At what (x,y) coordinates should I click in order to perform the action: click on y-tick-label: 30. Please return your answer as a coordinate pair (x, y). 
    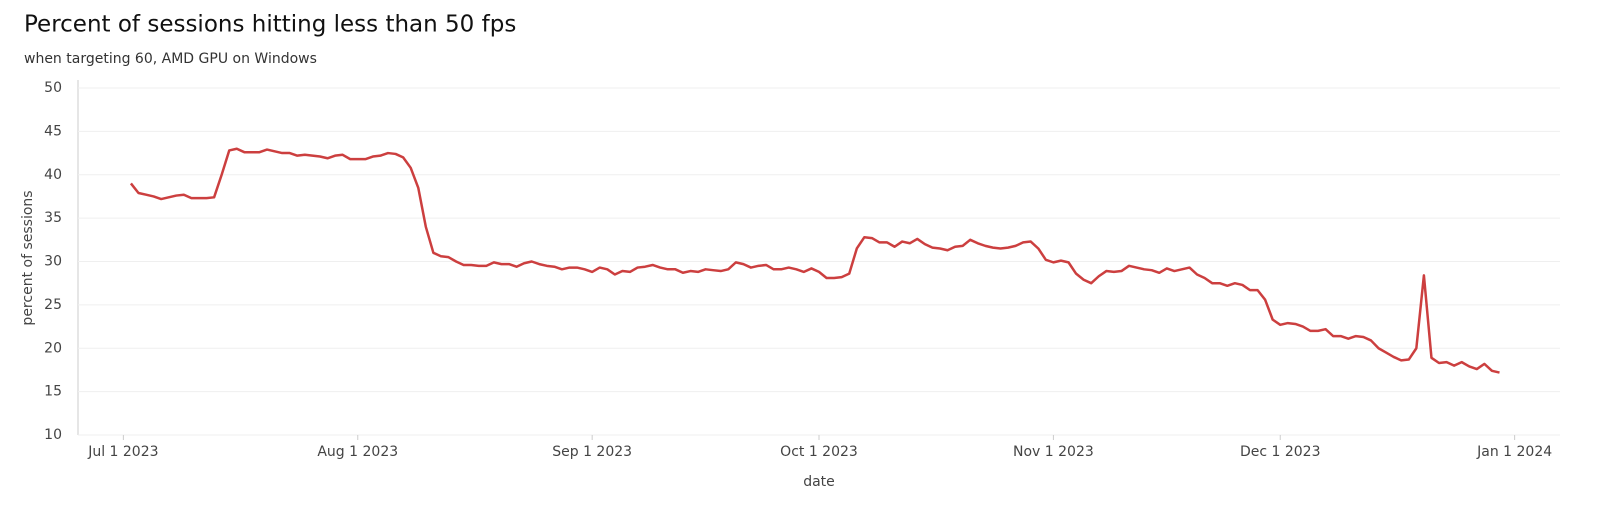
    Looking at the image, I should click on (53, 262).